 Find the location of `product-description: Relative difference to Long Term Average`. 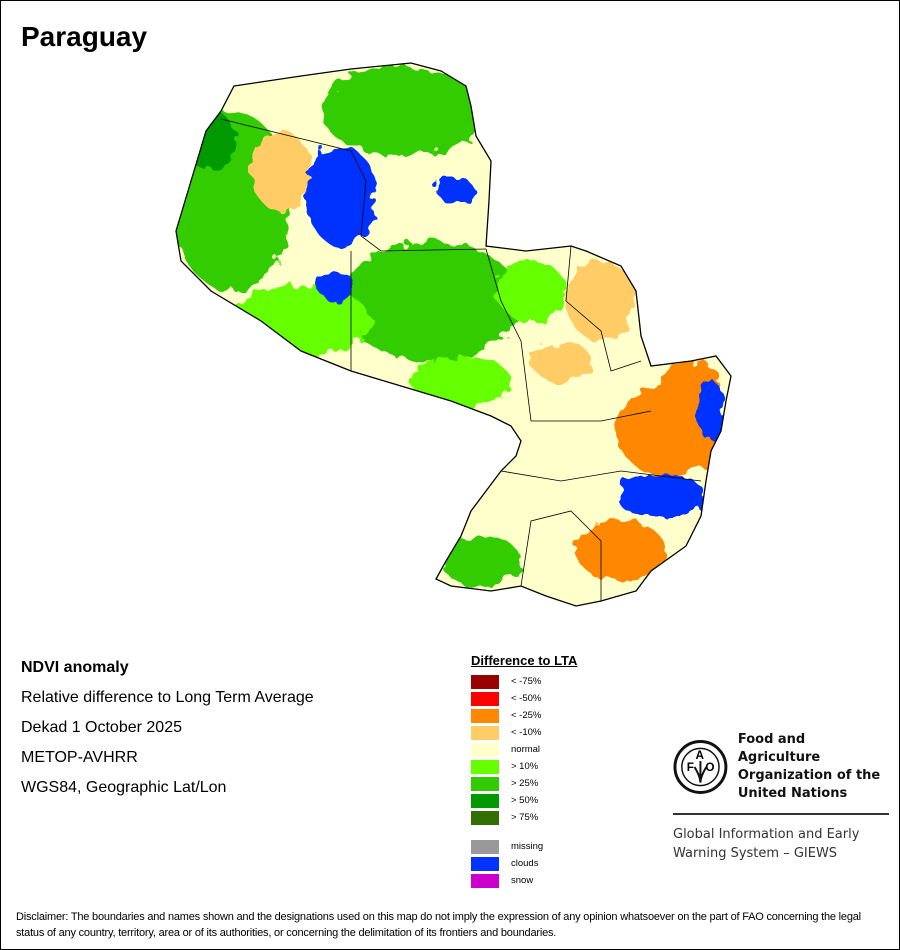

product-description: Relative difference to Long Term Average is located at coordinates (167, 697).